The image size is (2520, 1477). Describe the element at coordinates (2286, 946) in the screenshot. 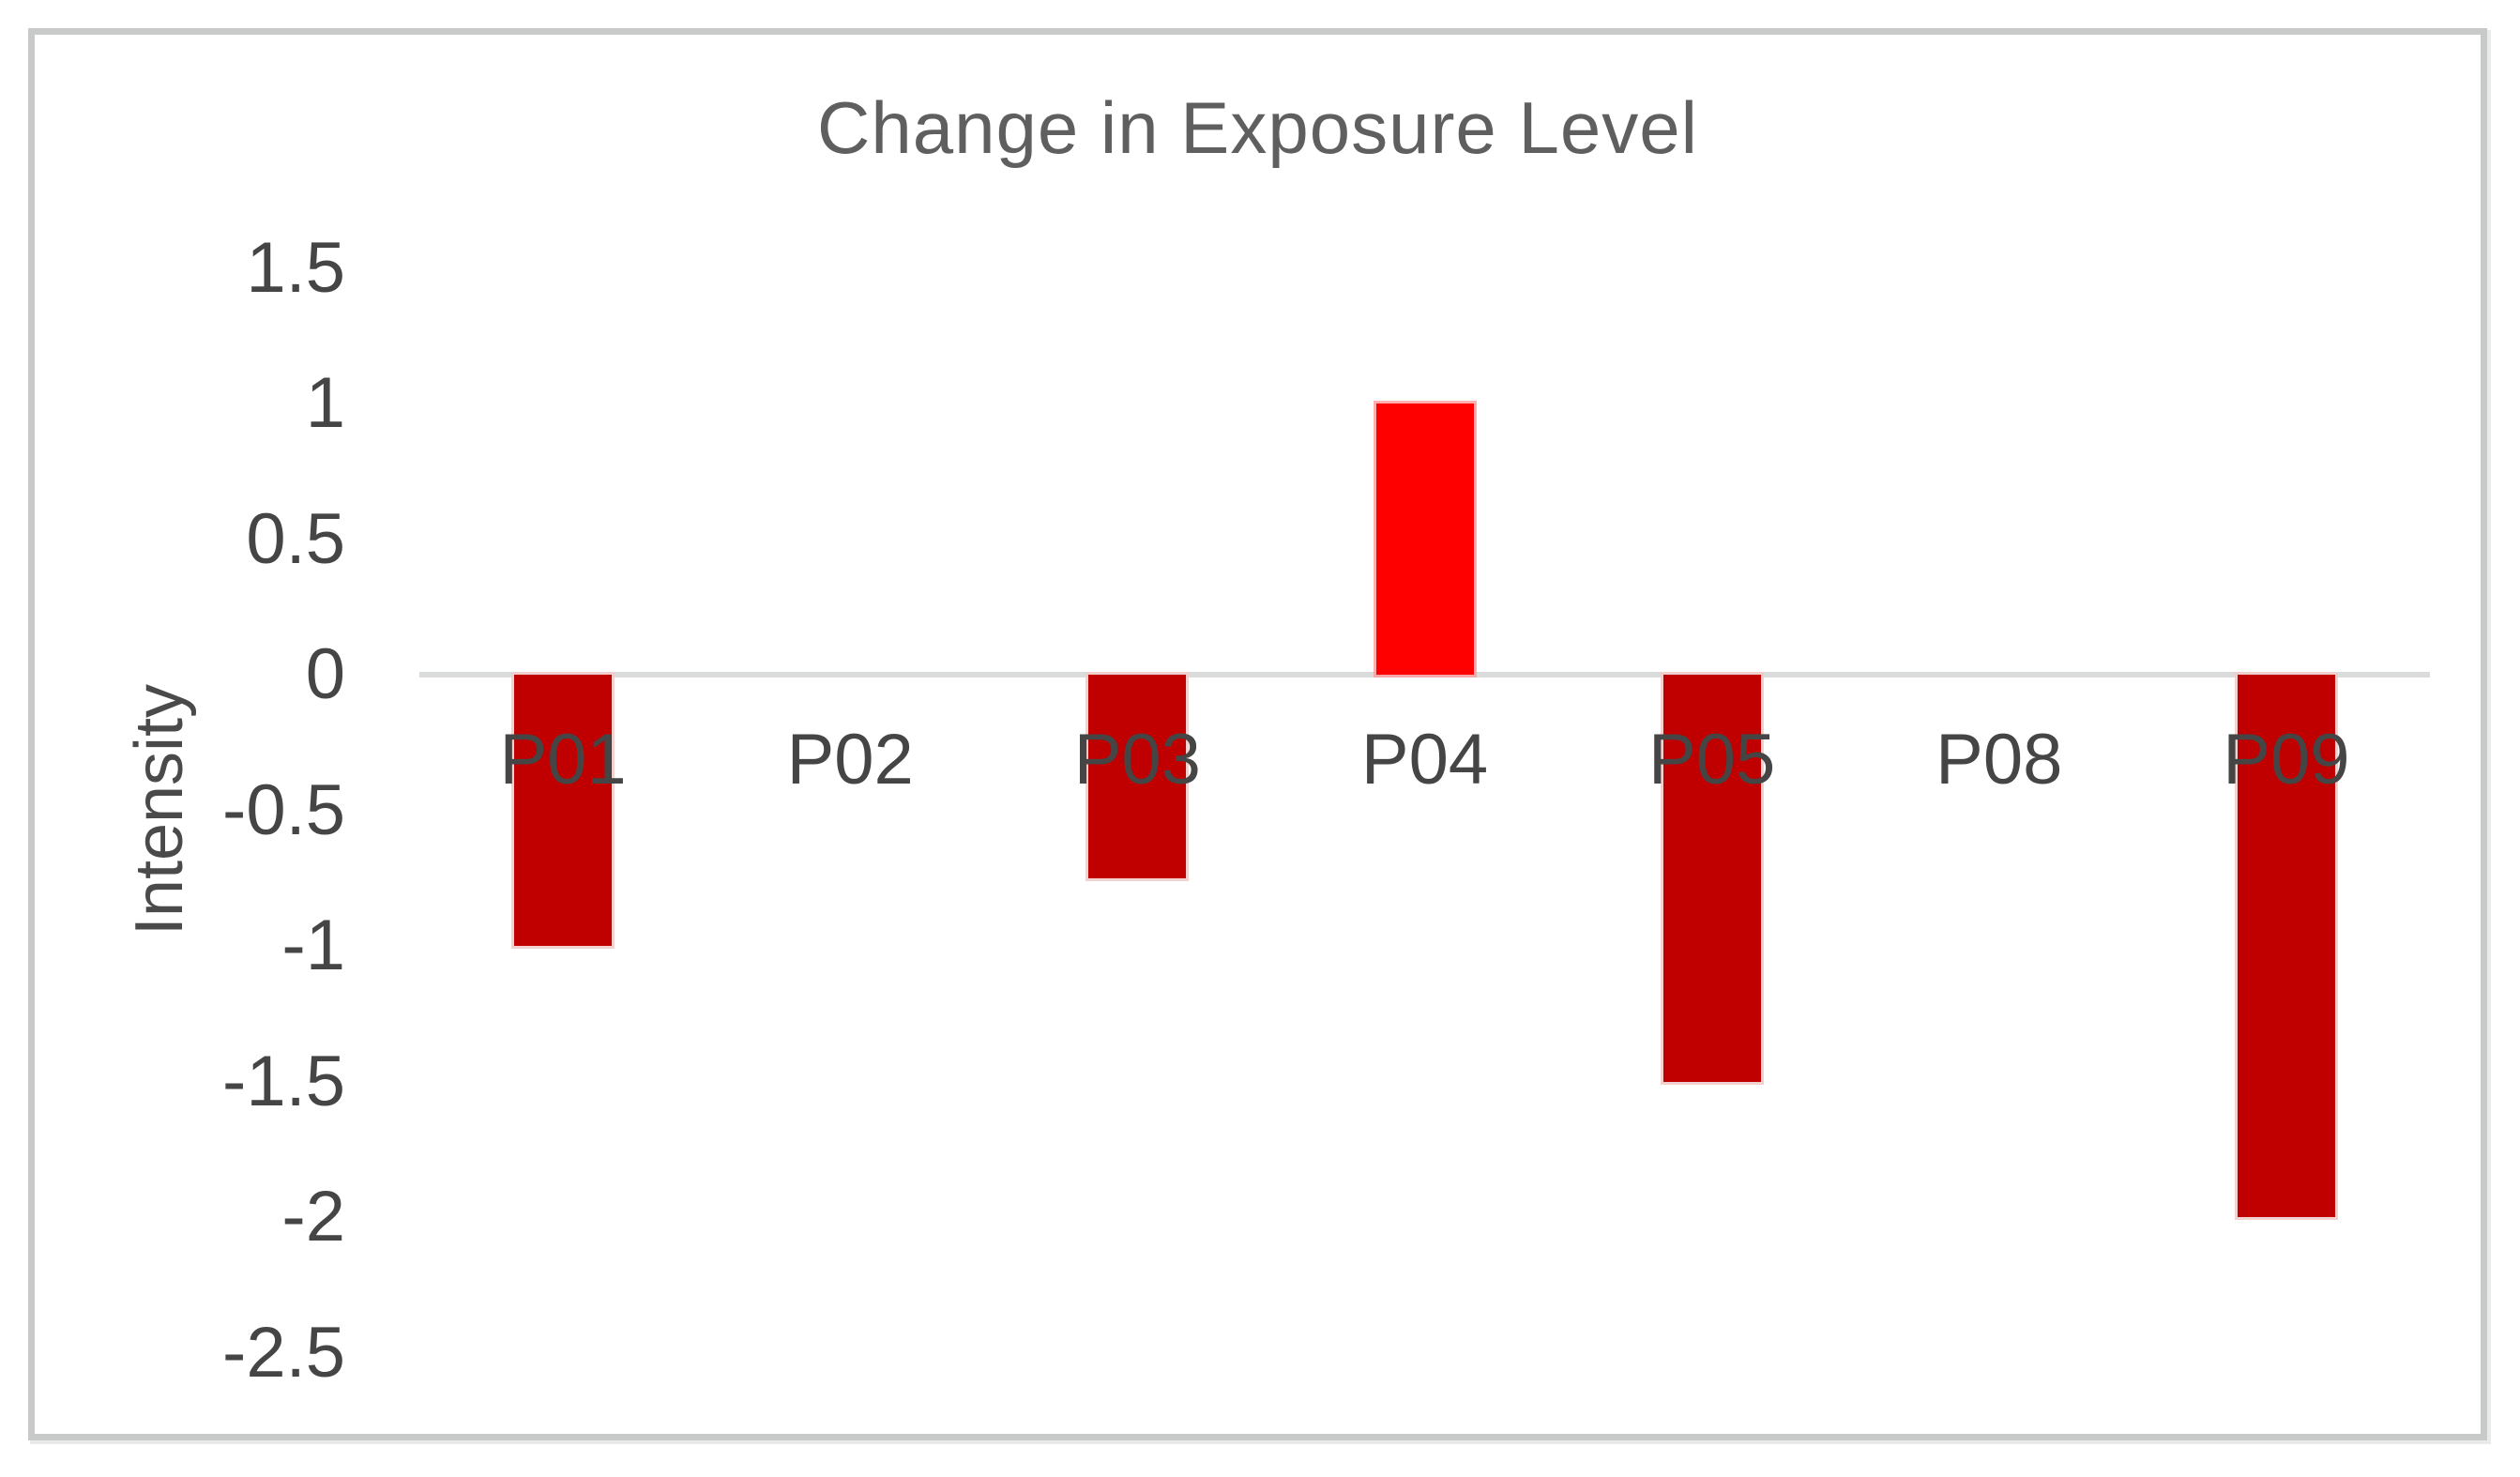

I see `bar-p09` at that location.